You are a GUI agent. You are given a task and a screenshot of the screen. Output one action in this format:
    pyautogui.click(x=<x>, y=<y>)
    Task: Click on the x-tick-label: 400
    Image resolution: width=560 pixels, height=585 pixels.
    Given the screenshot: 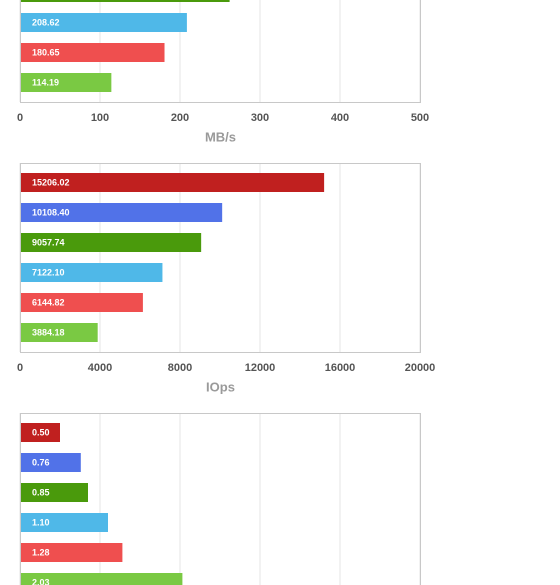 What is the action you would take?
    pyautogui.click(x=340, y=118)
    